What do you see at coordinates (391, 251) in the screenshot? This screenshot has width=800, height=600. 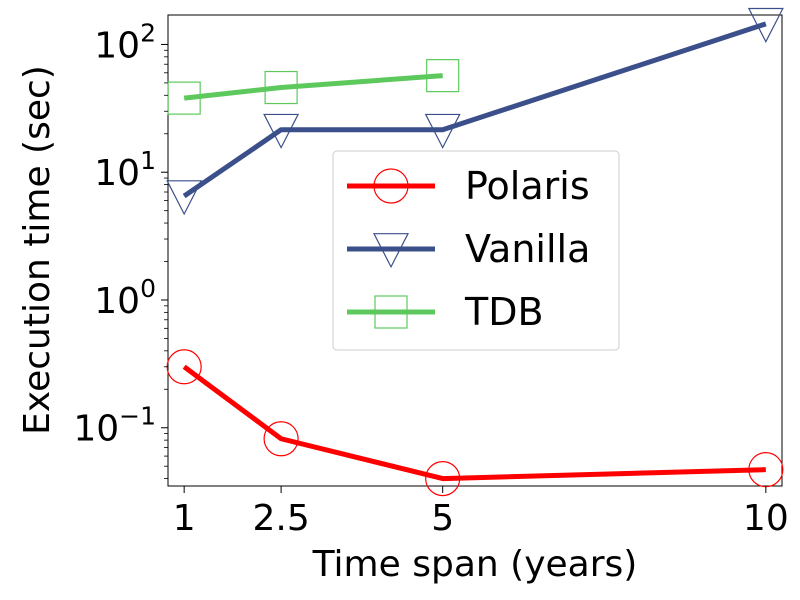 I see `legend-marker-vanilla` at bounding box center [391, 251].